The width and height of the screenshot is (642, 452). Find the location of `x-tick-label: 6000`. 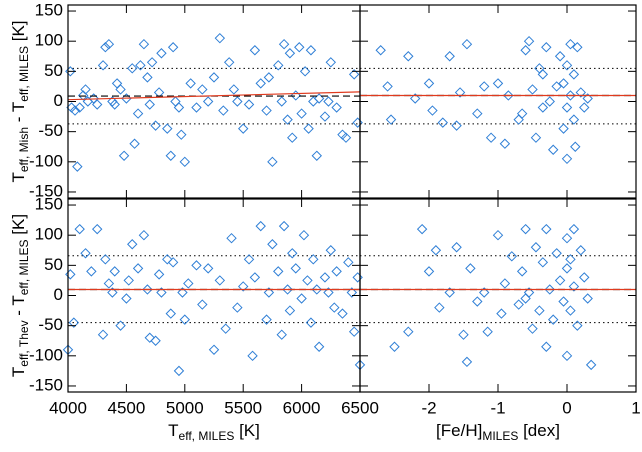

x-tick-label: 6000 is located at coordinates (302, 407).